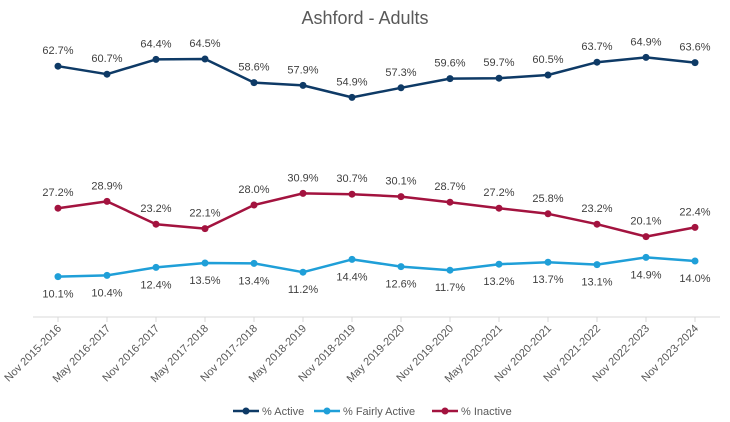 The image size is (730, 422). I want to click on data-label: 63.6%, so click(694, 48).